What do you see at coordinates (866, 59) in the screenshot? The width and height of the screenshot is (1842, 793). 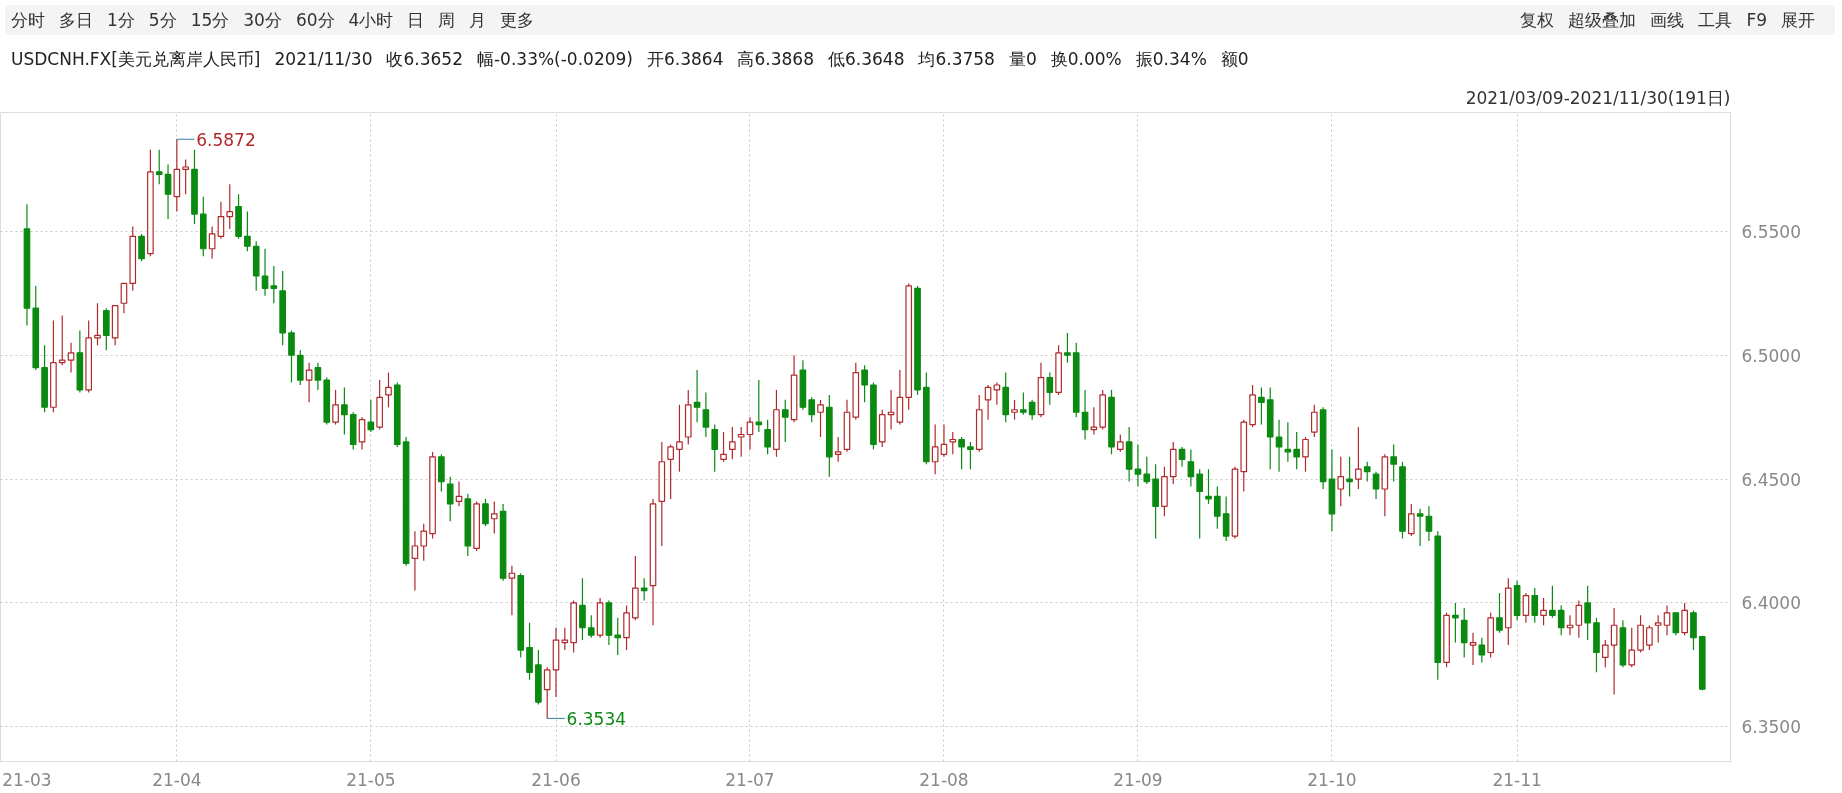 I see `text: 低6.3648` at bounding box center [866, 59].